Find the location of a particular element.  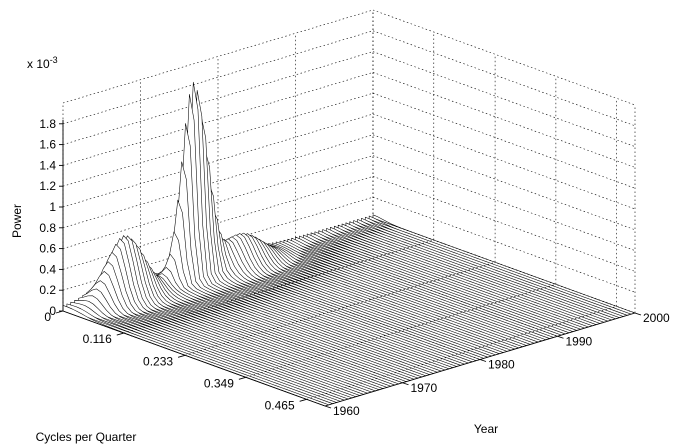

x-tick-label: 0.349 is located at coordinates (219, 383).